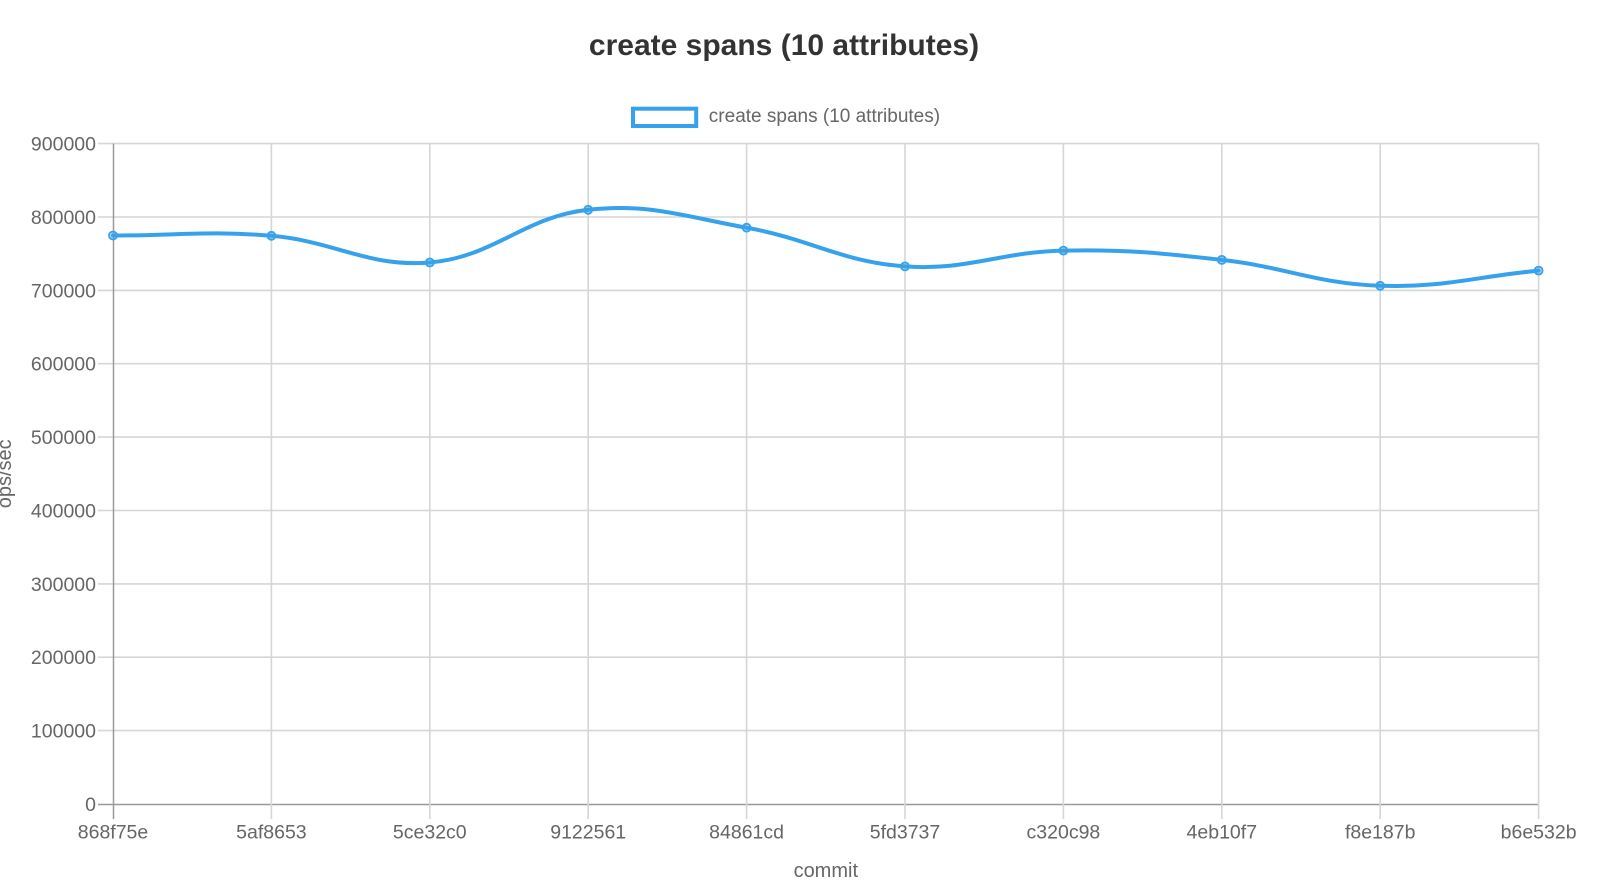 Image resolution: width=1600 pixels, height=893 pixels. Describe the element at coordinates (1539, 832) in the screenshot. I see `svg-text: b6e532b` at that location.